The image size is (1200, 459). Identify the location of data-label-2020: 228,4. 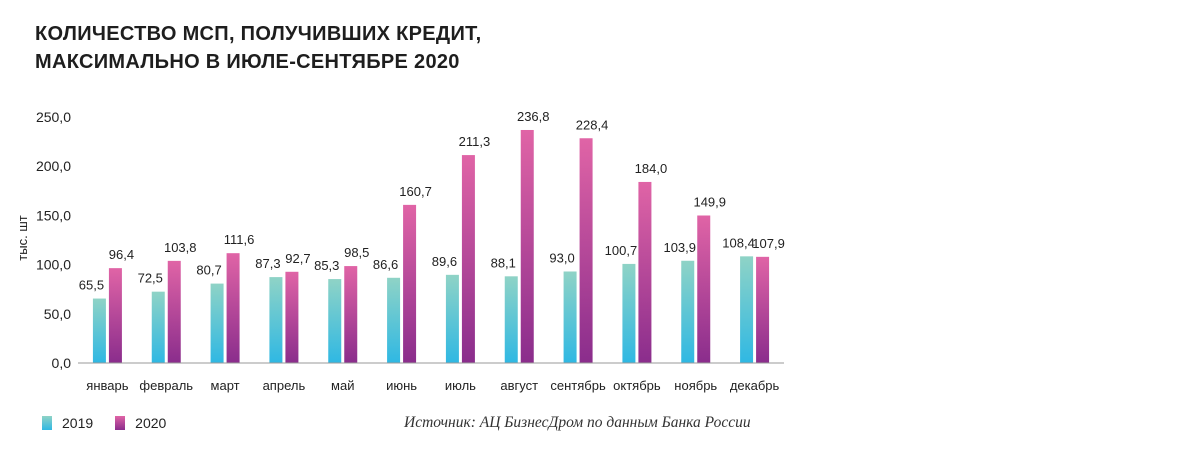
(592, 124).